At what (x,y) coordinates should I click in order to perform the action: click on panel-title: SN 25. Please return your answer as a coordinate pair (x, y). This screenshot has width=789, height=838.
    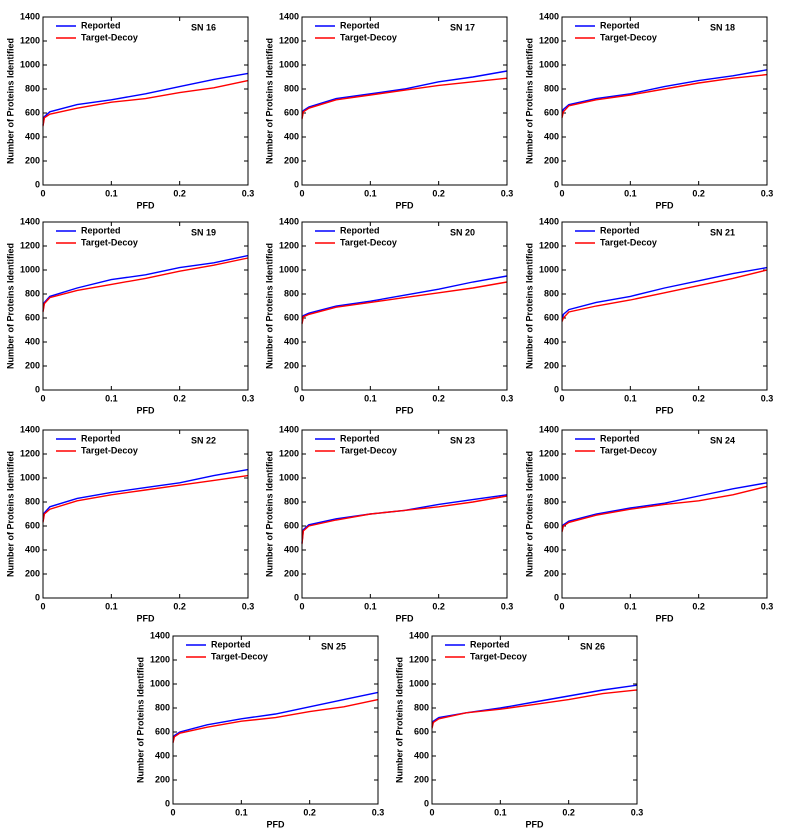
    Looking at the image, I should click on (333, 646).